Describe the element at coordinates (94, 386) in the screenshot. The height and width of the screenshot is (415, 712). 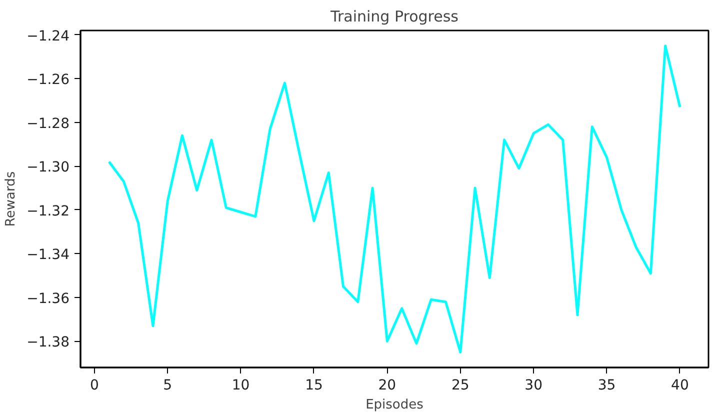
I see `x-tick-label: 0` at that location.